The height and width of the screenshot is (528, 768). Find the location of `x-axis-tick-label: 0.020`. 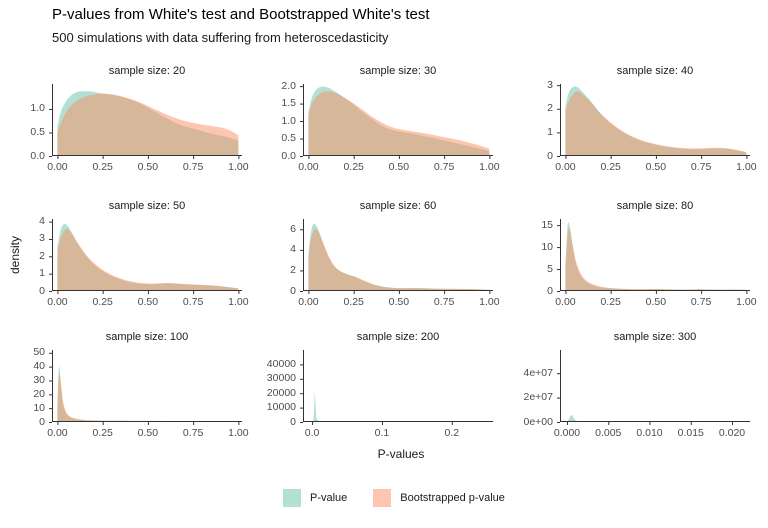

x-axis-tick-label: 0.020 is located at coordinates (732, 433).